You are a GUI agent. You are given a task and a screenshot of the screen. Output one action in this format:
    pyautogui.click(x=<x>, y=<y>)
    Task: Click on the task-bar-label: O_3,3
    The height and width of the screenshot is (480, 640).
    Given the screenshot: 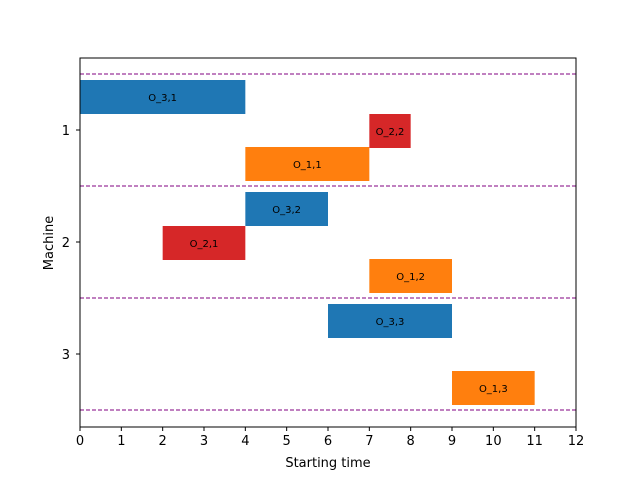 What is the action you would take?
    pyautogui.click(x=390, y=322)
    